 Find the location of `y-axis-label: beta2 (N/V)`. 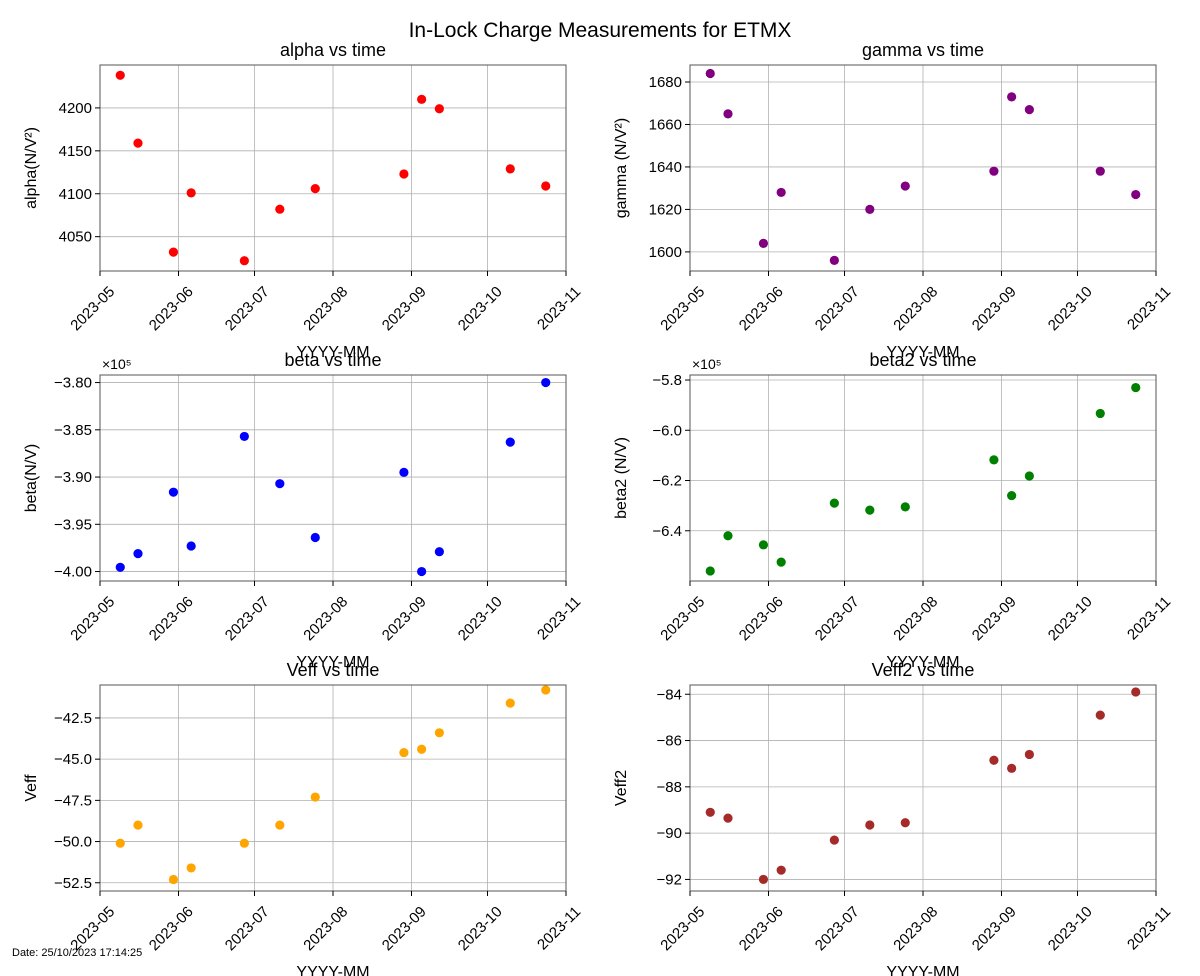

y-axis-label: beta2 (N/V) is located at coordinates (621, 478).